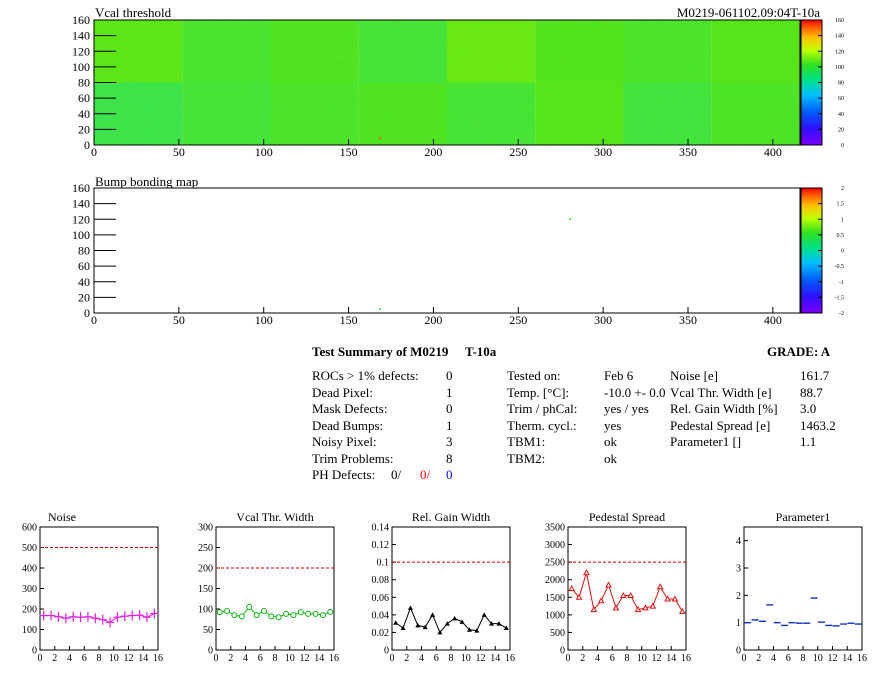  I want to click on y-tick-label: 0.06, so click(381, 598).